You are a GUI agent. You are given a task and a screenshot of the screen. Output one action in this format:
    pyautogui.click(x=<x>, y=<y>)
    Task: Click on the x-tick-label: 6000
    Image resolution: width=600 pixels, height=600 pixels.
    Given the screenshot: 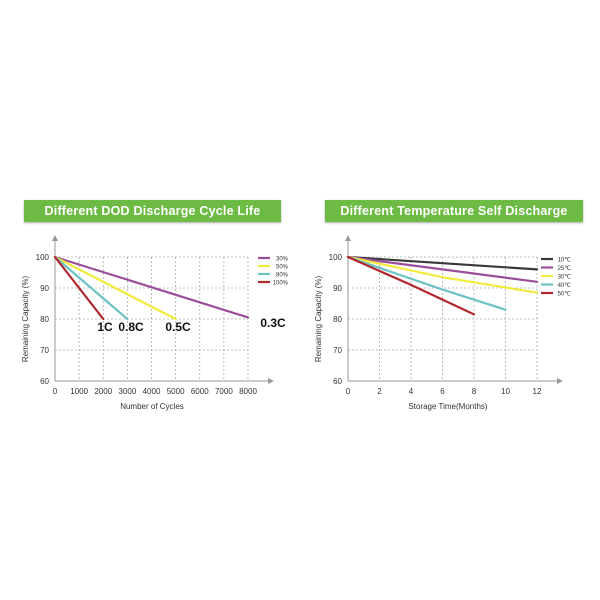 What is the action you would take?
    pyautogui.click(x=200, y=391)
    